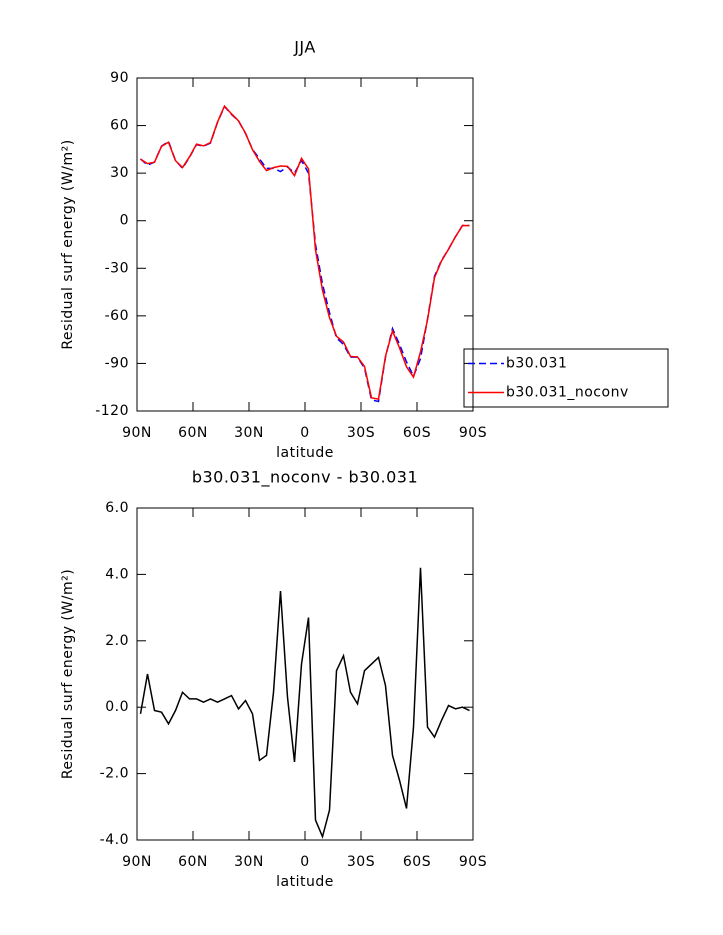 The width and height of the screenshot is (723, 935). What do you see at coordinates (305, 478) in the screenshot?
I see `chart-title: b30.031_noconv - b30.031` at bounding box center [305, 478].